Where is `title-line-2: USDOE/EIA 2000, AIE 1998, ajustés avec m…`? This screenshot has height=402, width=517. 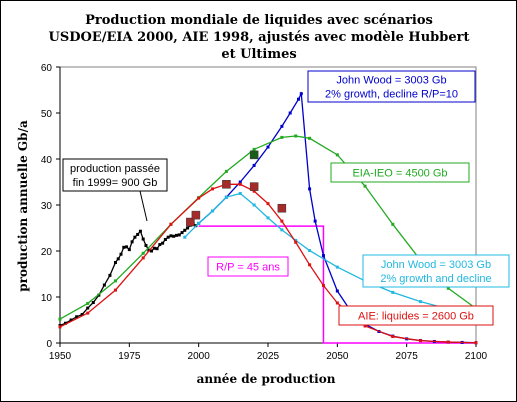
title-line-2: USDOE/EIA 2000, AIE 1998, ajustés avec m… is located at coordinates (259, 37).